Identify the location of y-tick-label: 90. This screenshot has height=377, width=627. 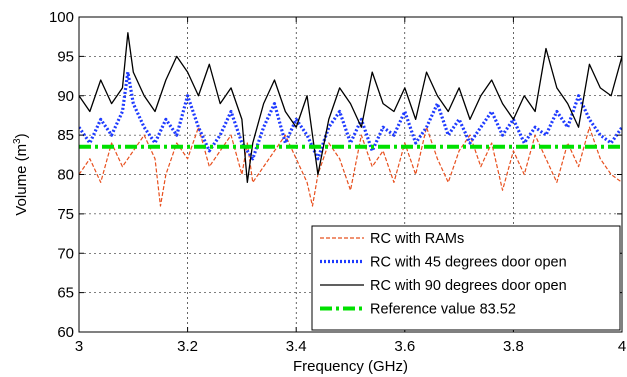
(65, 96).